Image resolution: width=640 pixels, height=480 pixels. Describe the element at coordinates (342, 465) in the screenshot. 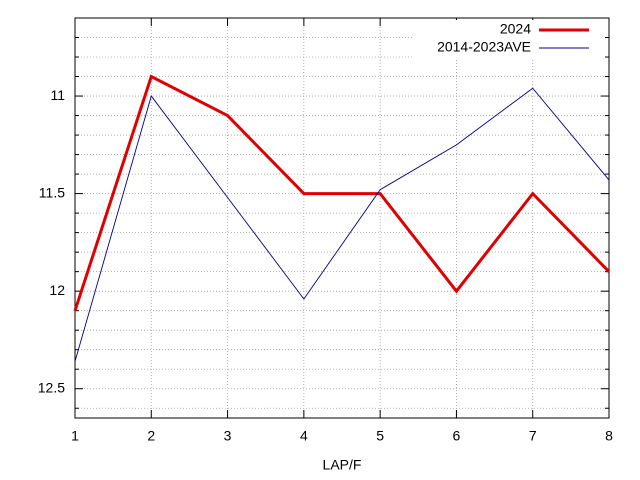

I see `x-axis-label: LAP/F` at that location.